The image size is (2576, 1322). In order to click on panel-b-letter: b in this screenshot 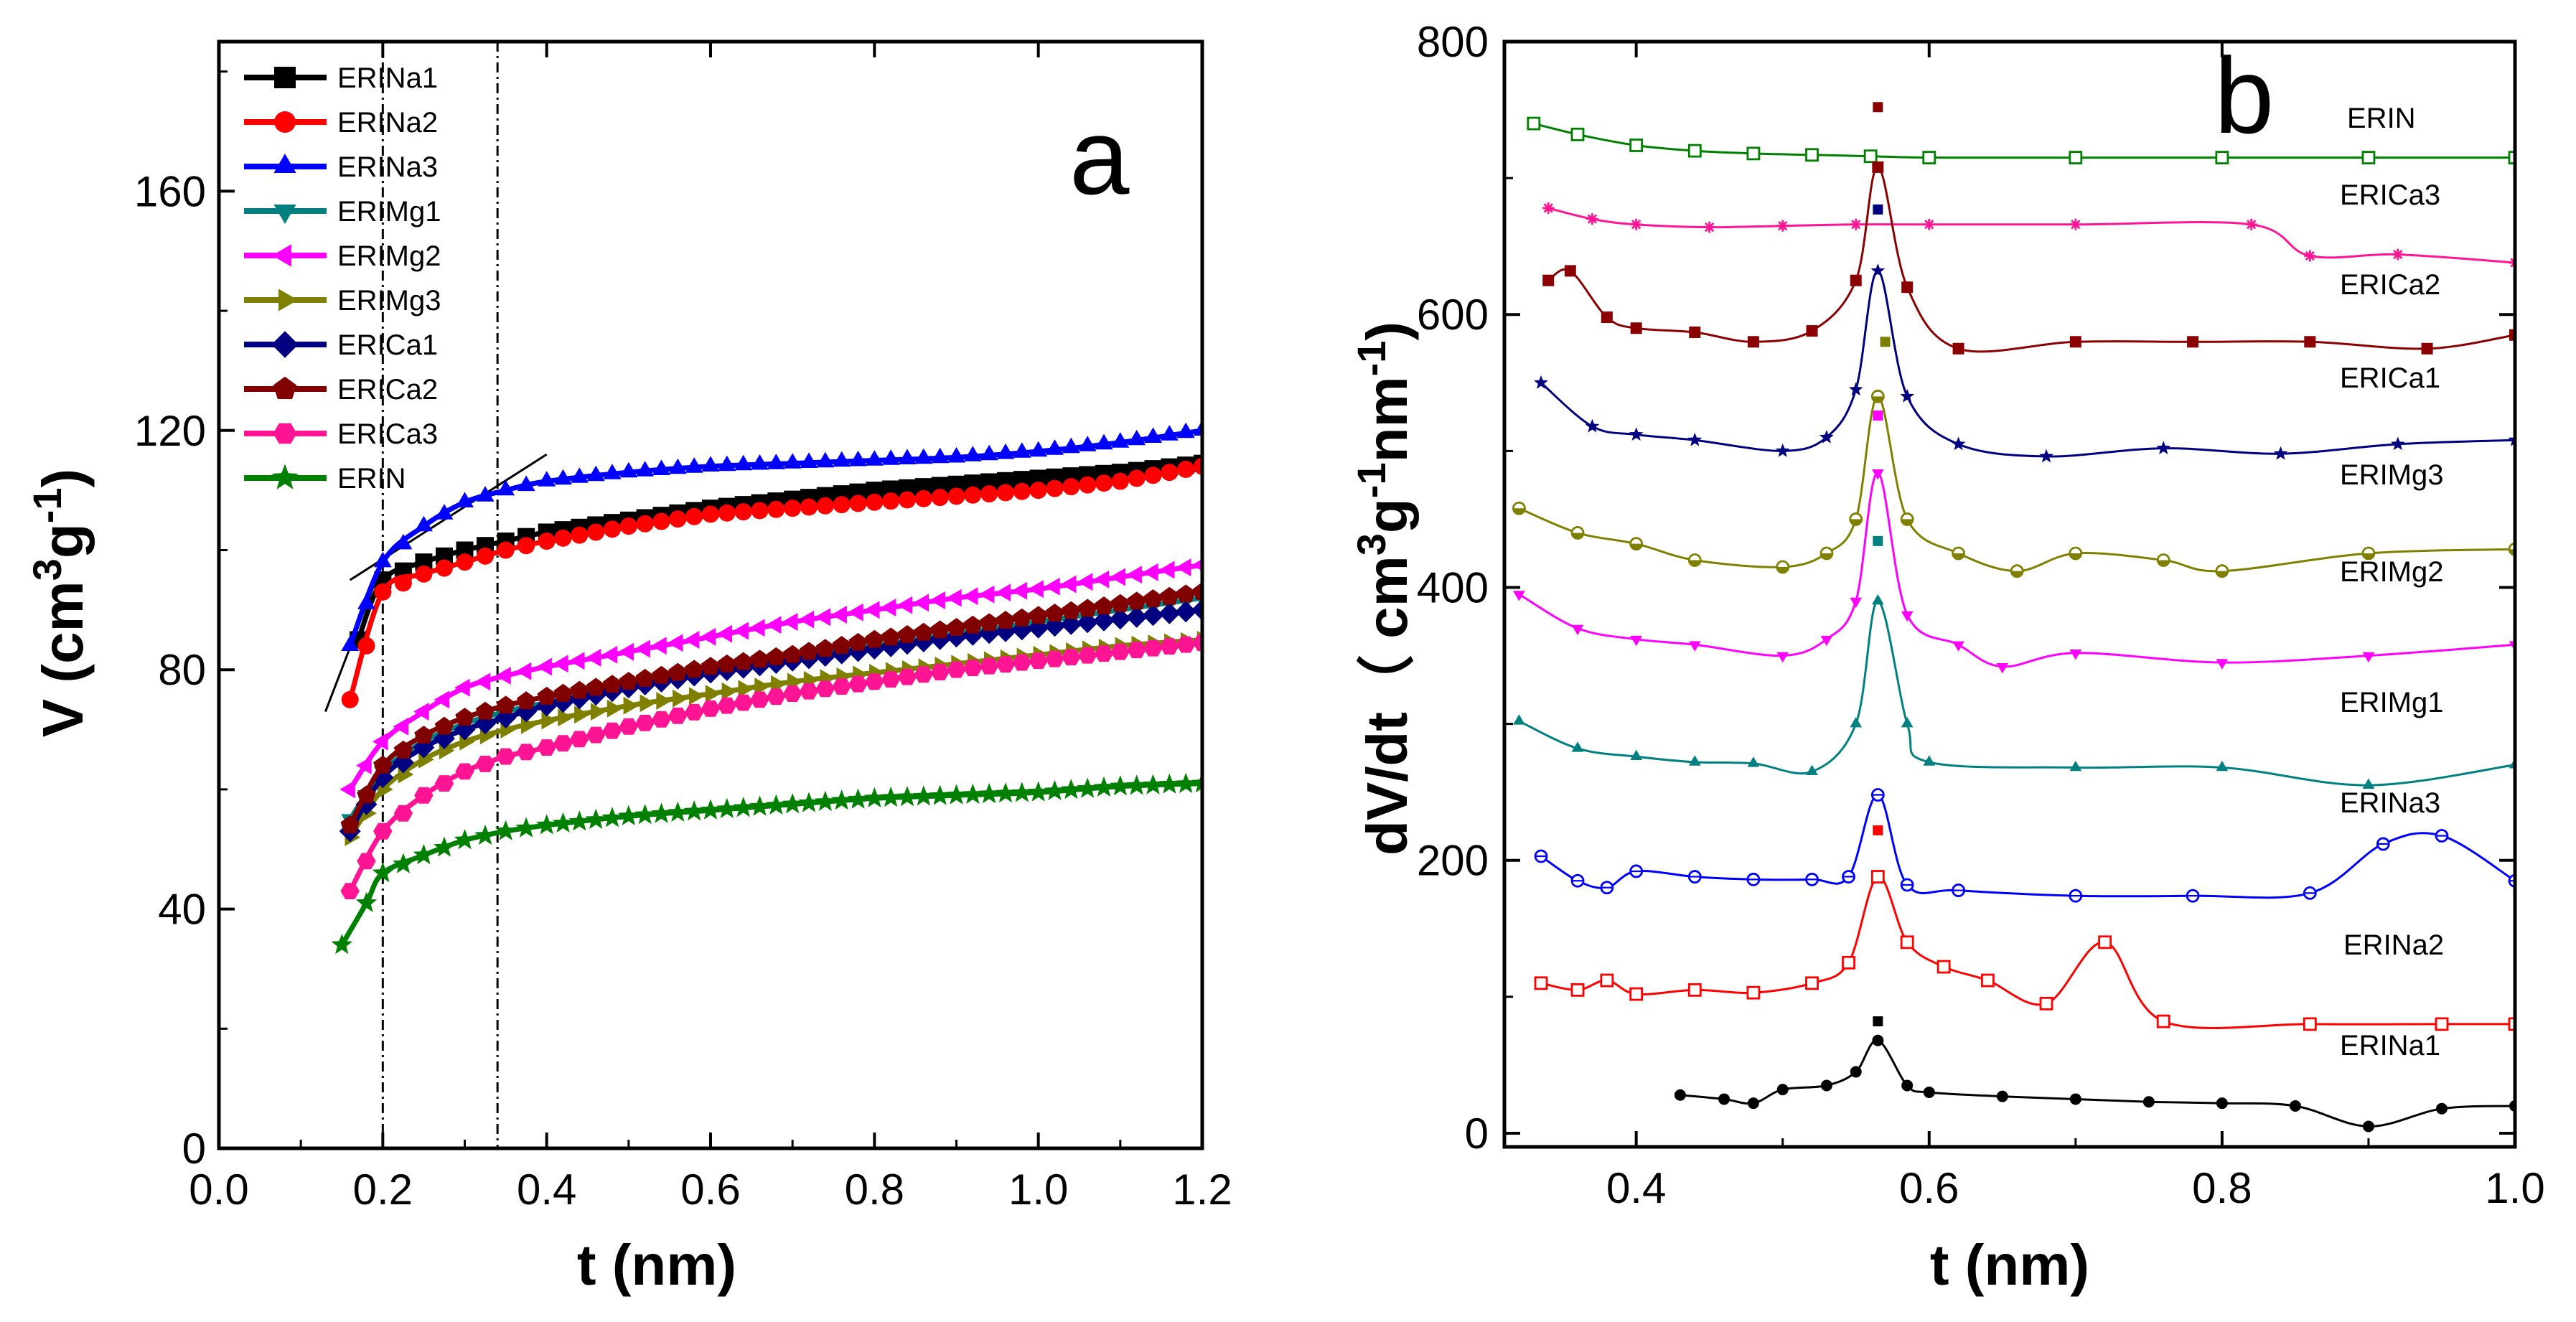, I will do `click(2244, 95)`.